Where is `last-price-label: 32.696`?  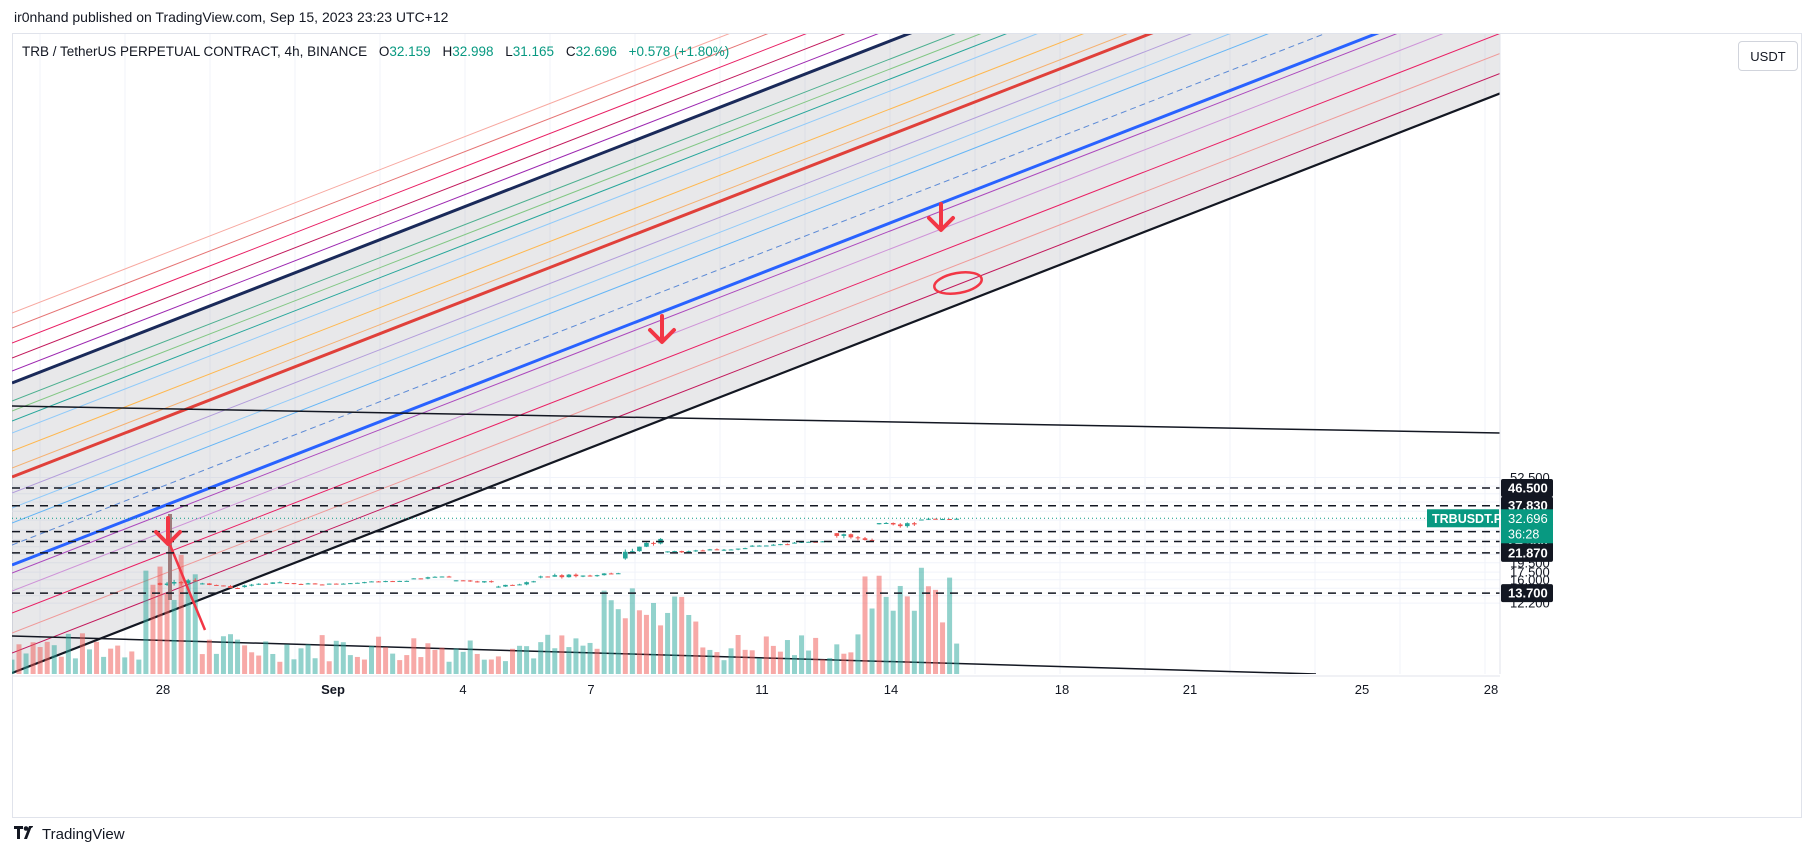 last-price-label: 32.696 is located at coordinates (1528, 518).